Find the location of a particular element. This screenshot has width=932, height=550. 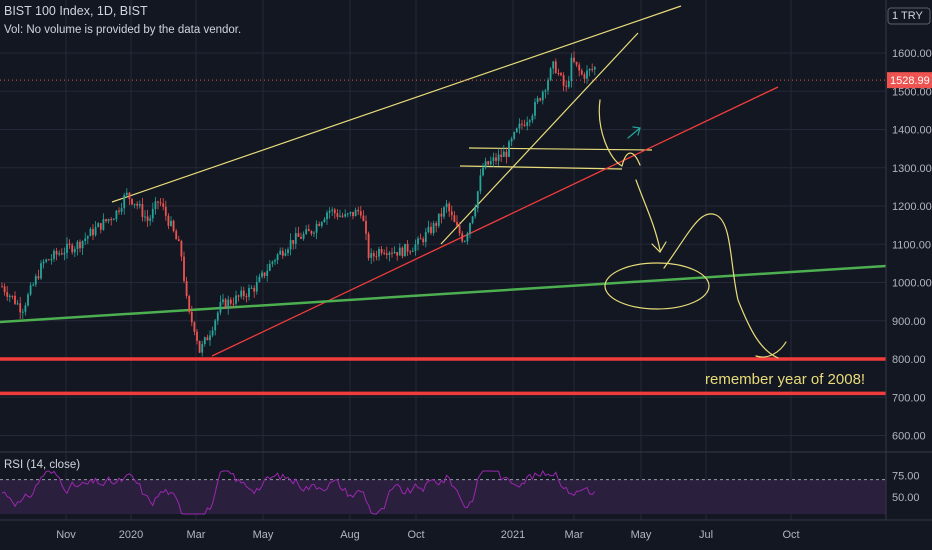

rsi-tick-label: 75.00 is located at coordinates (906, 476).